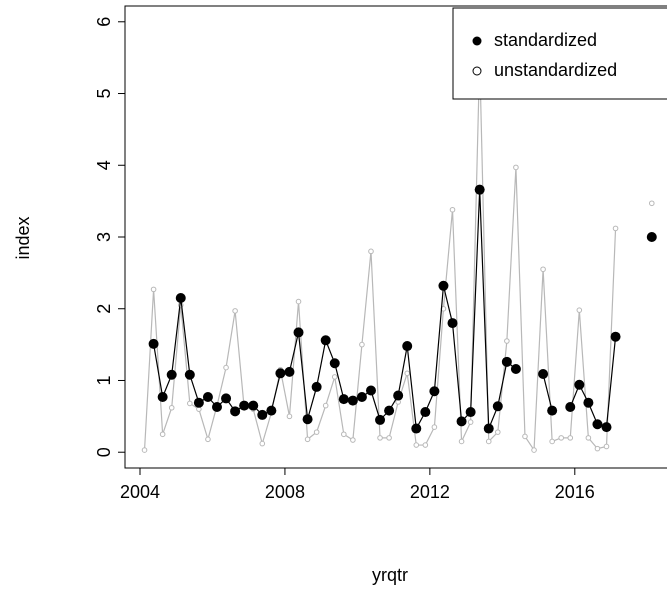  I want to click on y-tick-label: 5, so click(104, 94).